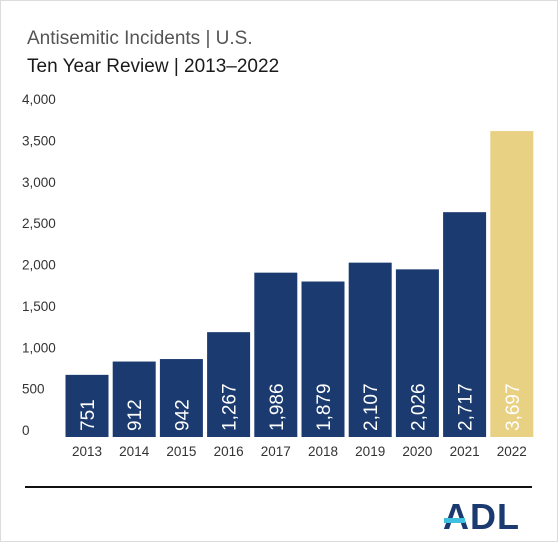  What do you see at coordinates (370, 451) in the screenshot?
I see `x-tick-label: 2019` at bounding box center [370, 451].